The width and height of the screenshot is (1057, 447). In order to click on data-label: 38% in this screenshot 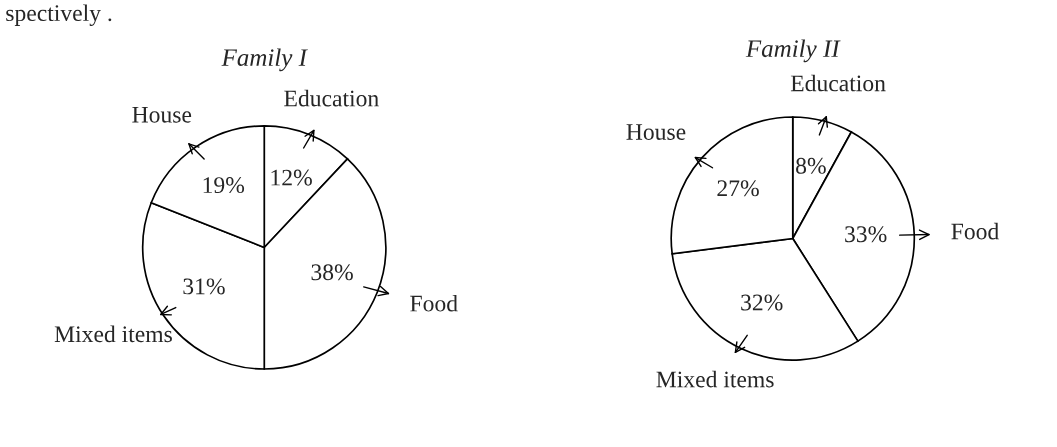, I will do `click(332, 272)`.